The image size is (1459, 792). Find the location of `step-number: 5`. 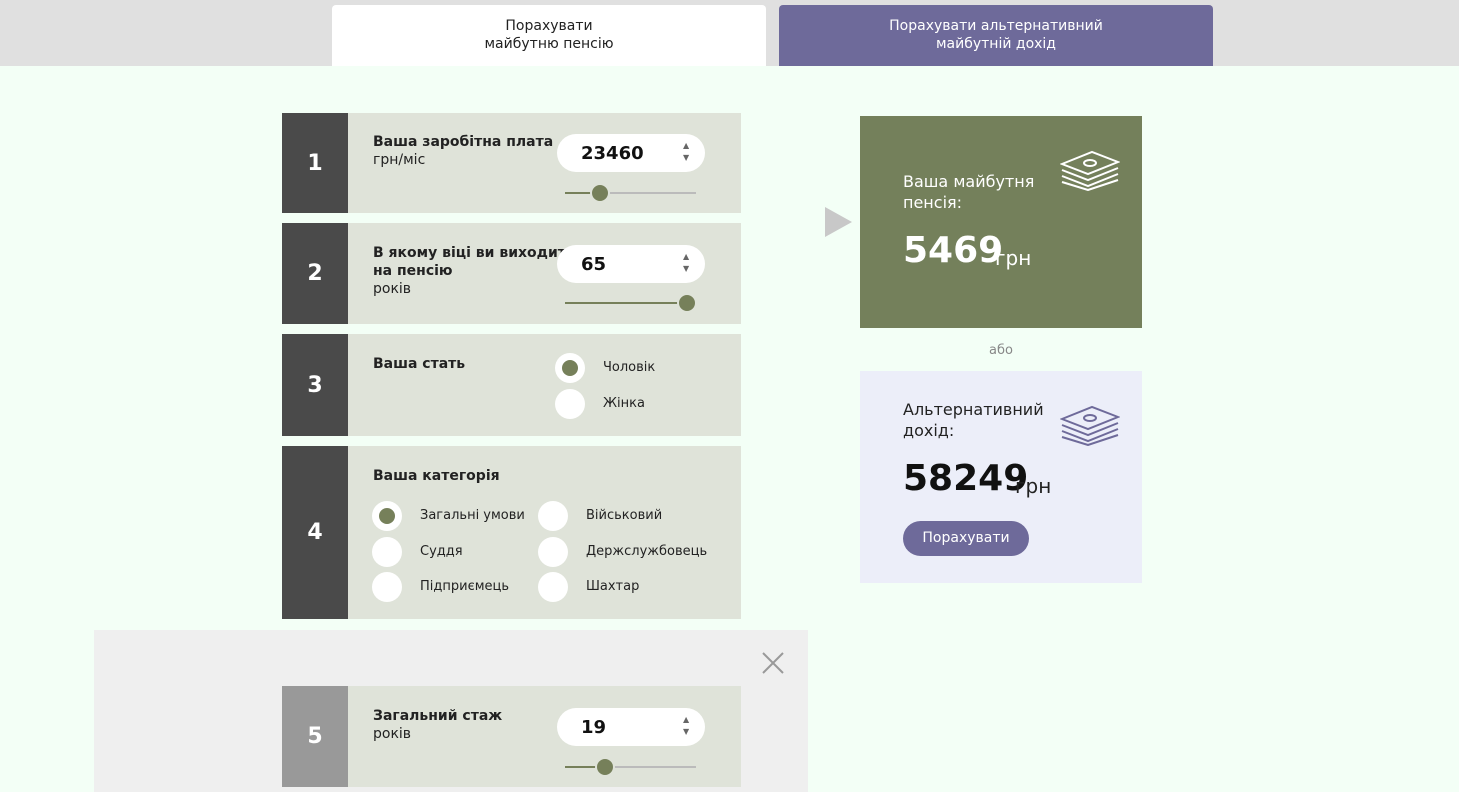

step-number: 5 is located at coordinates (315, 736).